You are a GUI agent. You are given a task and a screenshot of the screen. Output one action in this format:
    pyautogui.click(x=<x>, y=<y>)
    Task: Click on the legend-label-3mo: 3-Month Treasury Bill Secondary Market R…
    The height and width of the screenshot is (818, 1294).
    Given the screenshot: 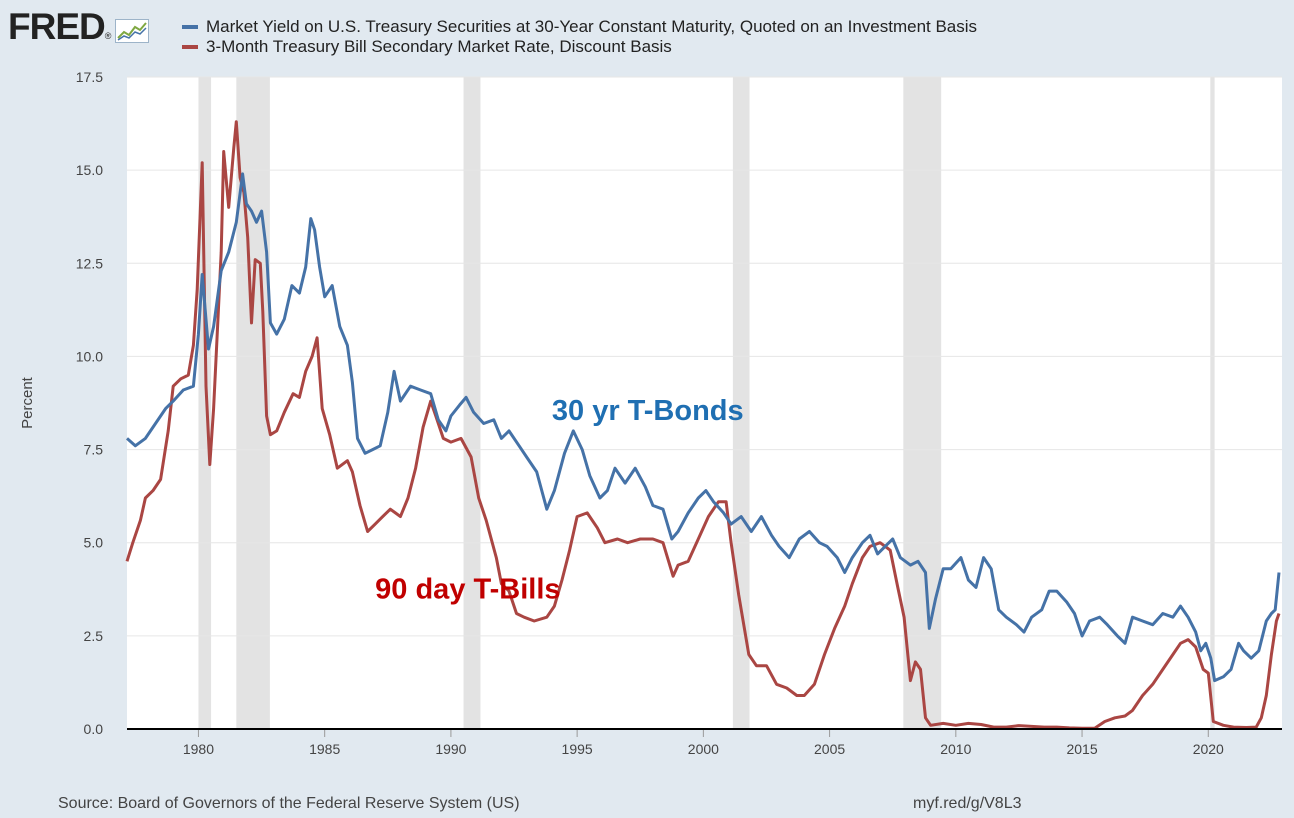 What is the action you would take?
    pyautogui.click(x=439, y=46)
    